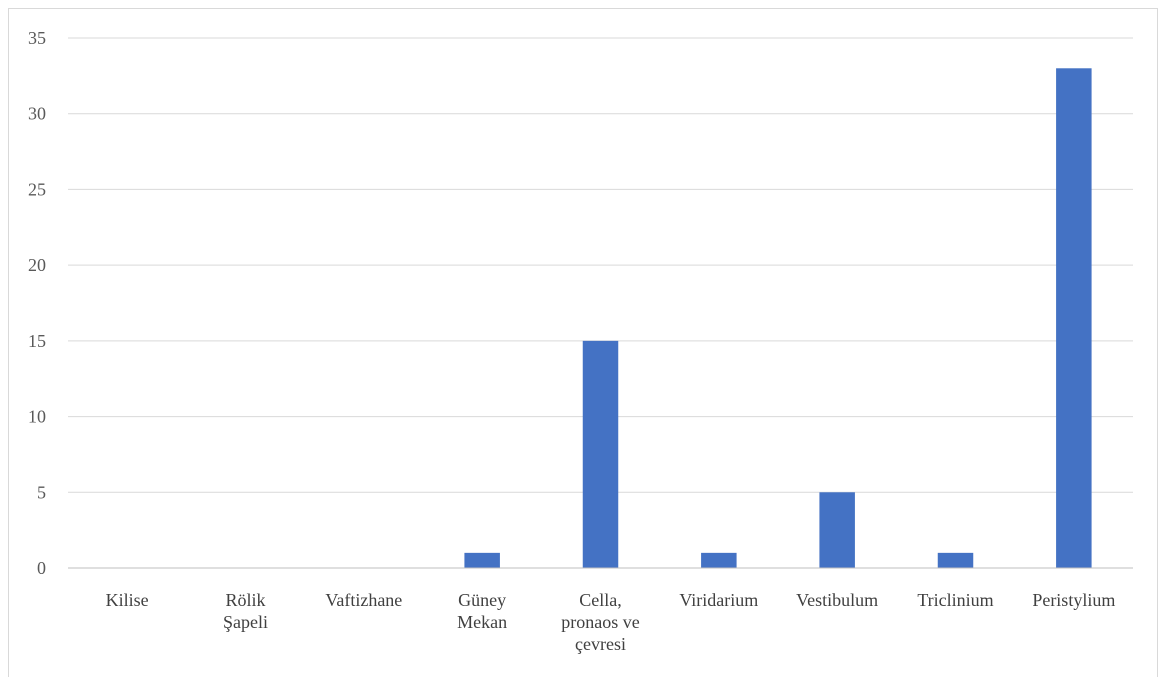 The image size is (1160, 677). What do you see at coordinates (245, 600) in the screenshot?
I see `x-category-label: Rölik` at bounding box center [245, 600].